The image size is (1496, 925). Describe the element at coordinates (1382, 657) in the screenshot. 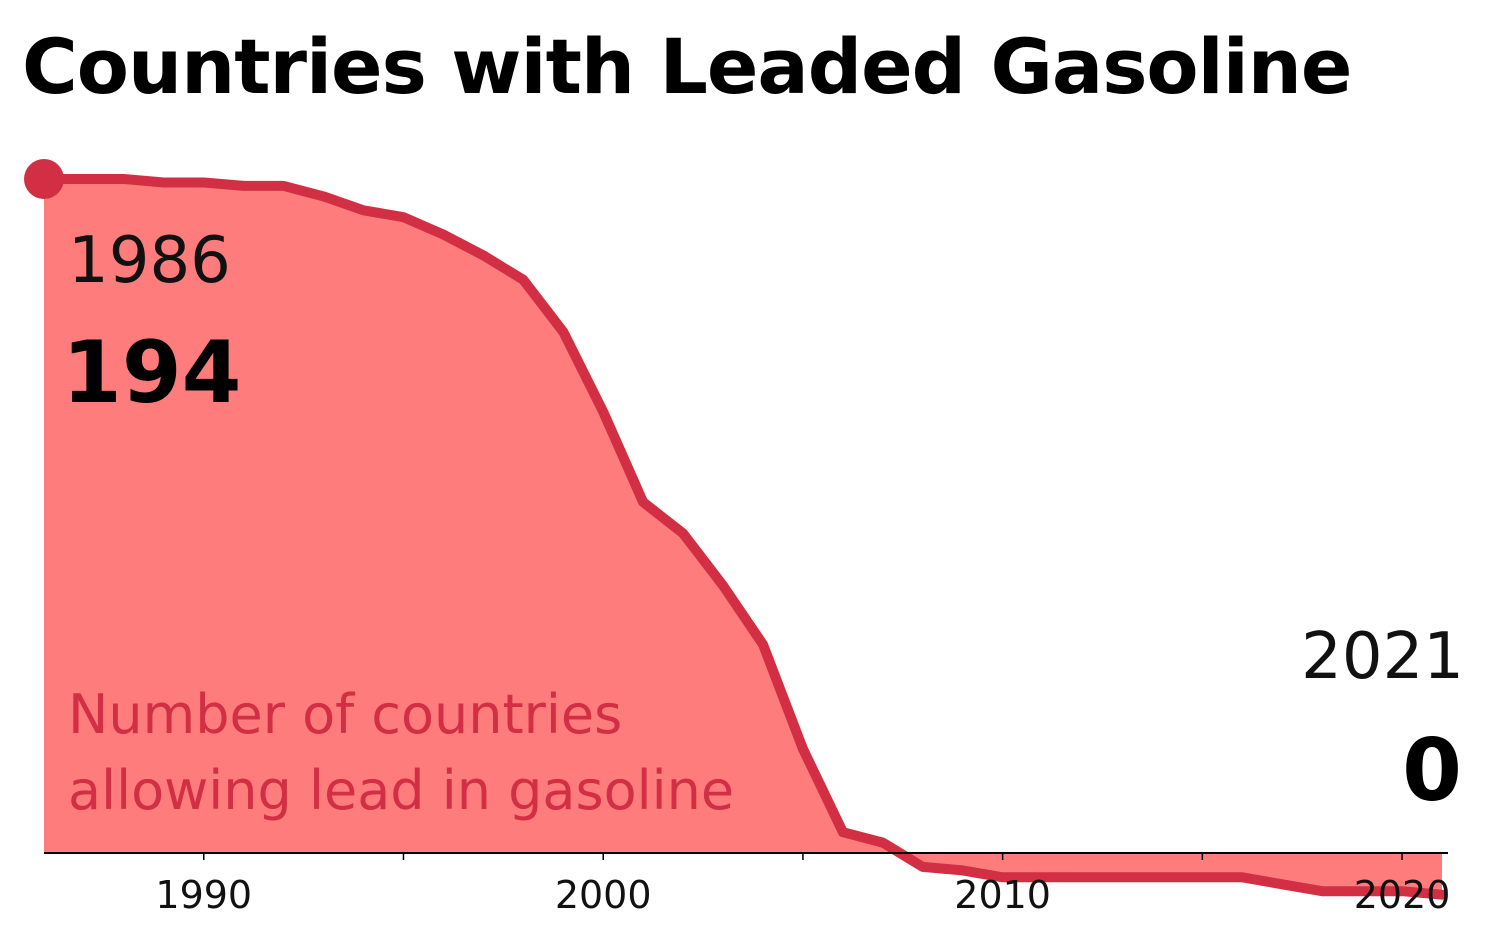

I see `end-year-label: 2021` at that location.